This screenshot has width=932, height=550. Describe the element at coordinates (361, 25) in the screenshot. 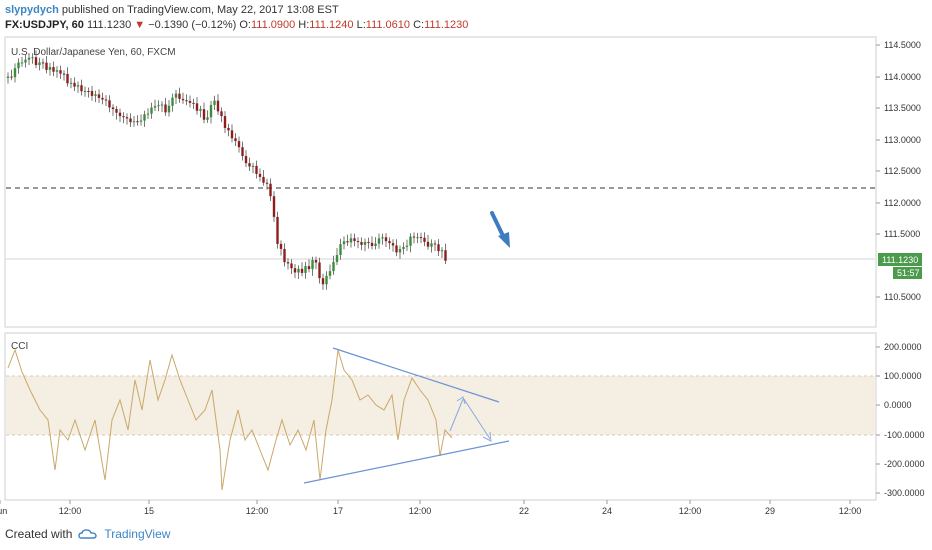

I see `low-label: L:` at that location.